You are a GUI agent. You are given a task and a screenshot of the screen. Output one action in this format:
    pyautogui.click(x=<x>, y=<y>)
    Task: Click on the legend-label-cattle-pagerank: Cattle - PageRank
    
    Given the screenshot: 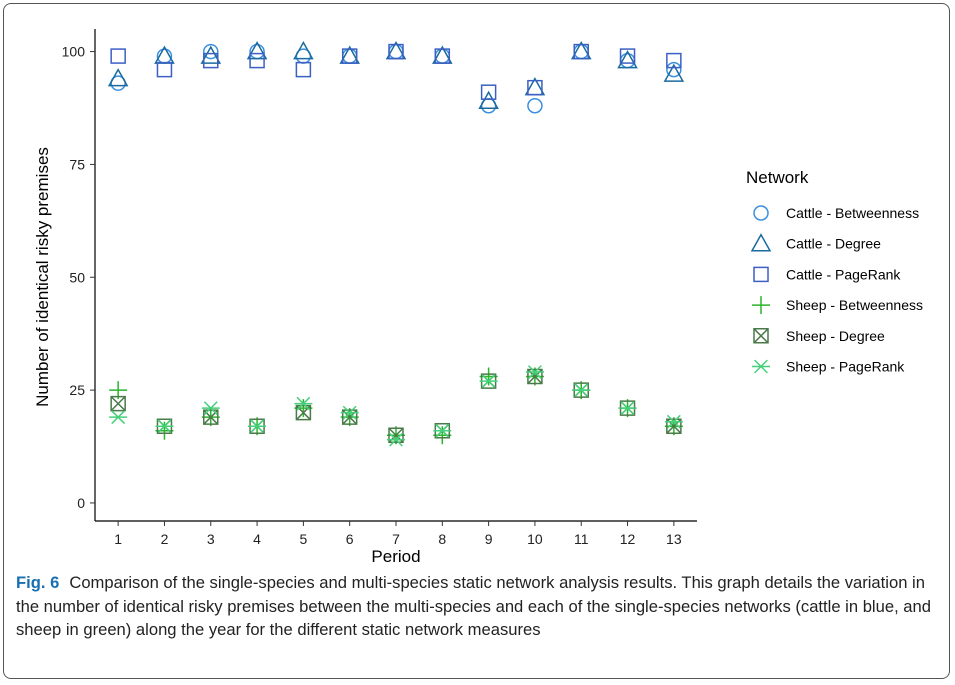 What is the action you would take?
    pyautogui.click(x=843, y=274)
    